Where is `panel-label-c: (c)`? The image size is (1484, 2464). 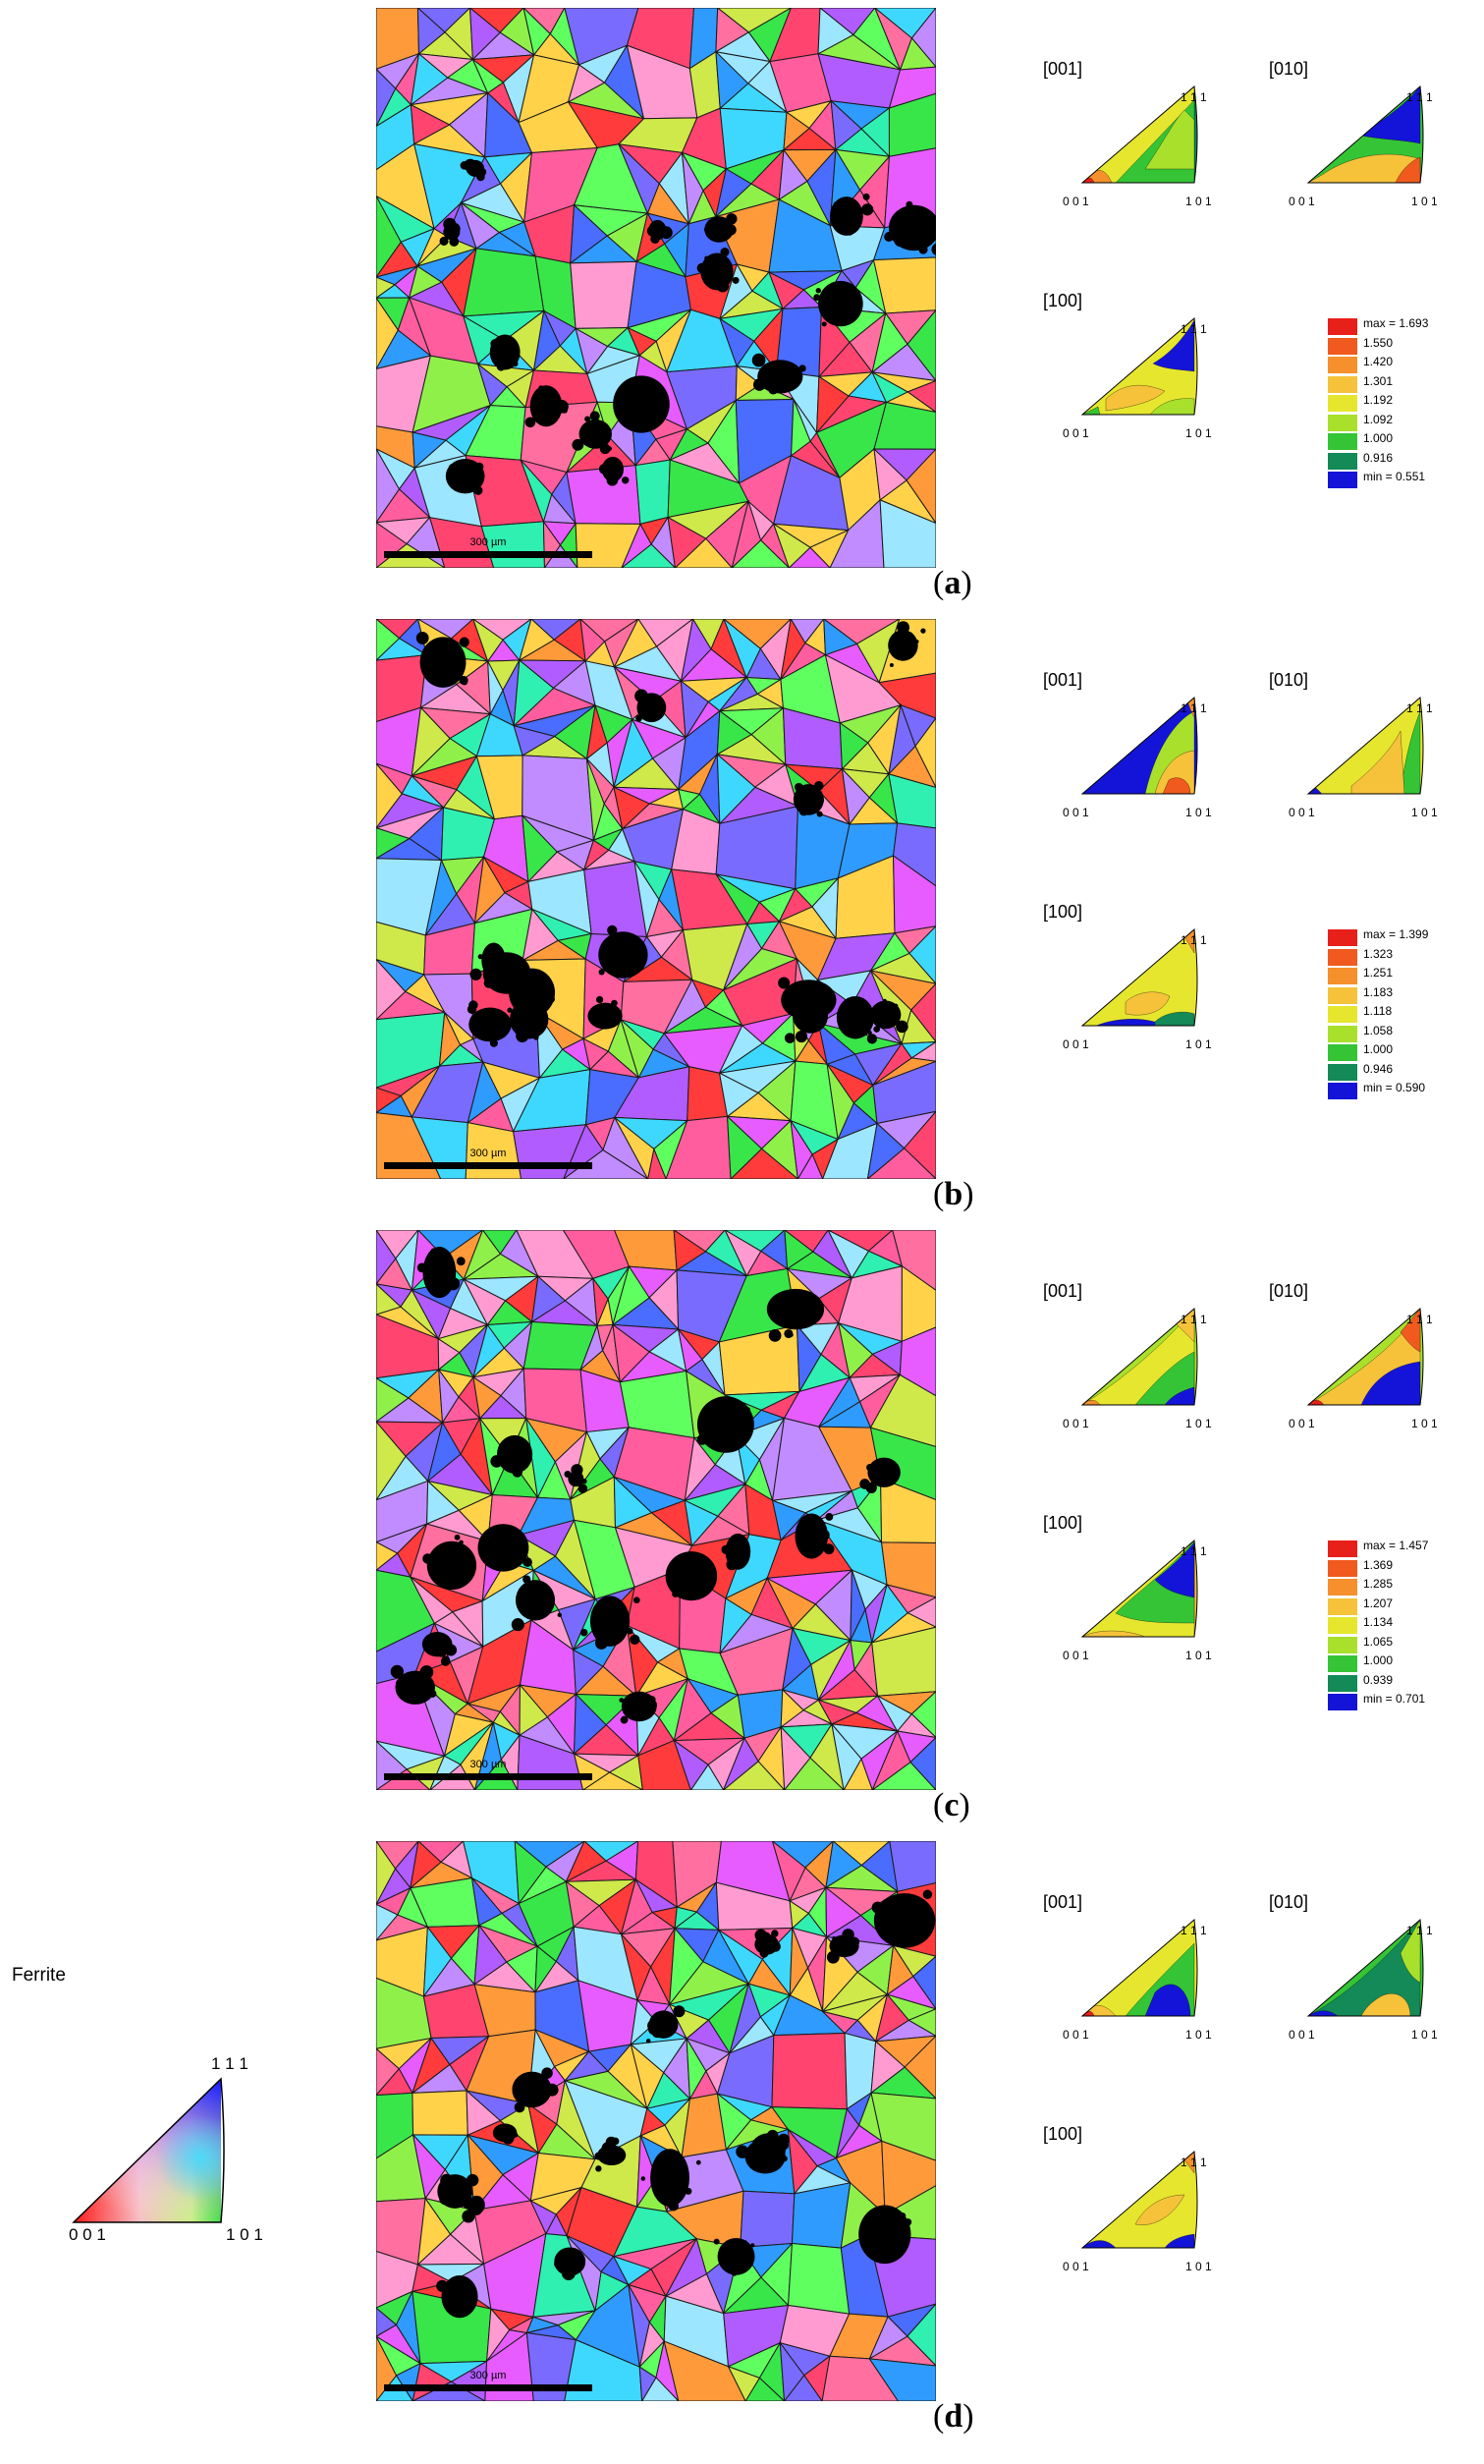
panel-label-c: (c) is located at coordinates (951, 1805).